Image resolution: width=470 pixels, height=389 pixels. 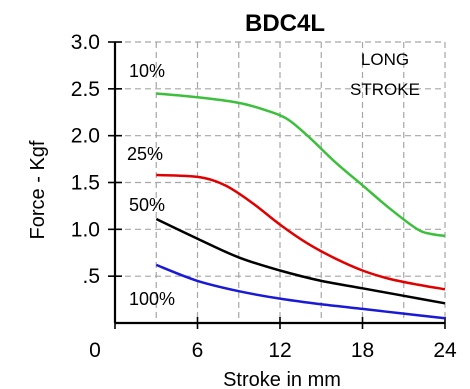 What do you see at coordinates (85, 136) in the screenshot?
I see `y-tick-label: 2.0` at bounding box center [85, 136].